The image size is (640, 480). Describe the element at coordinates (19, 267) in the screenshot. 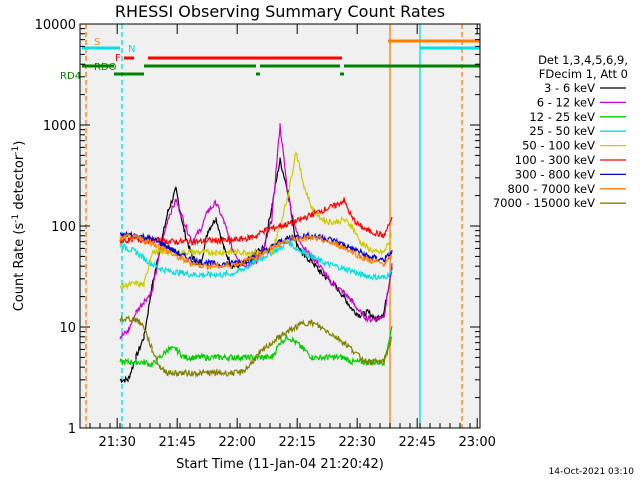

I see `y-axis-label-part1: Count Rate (s` at that location.